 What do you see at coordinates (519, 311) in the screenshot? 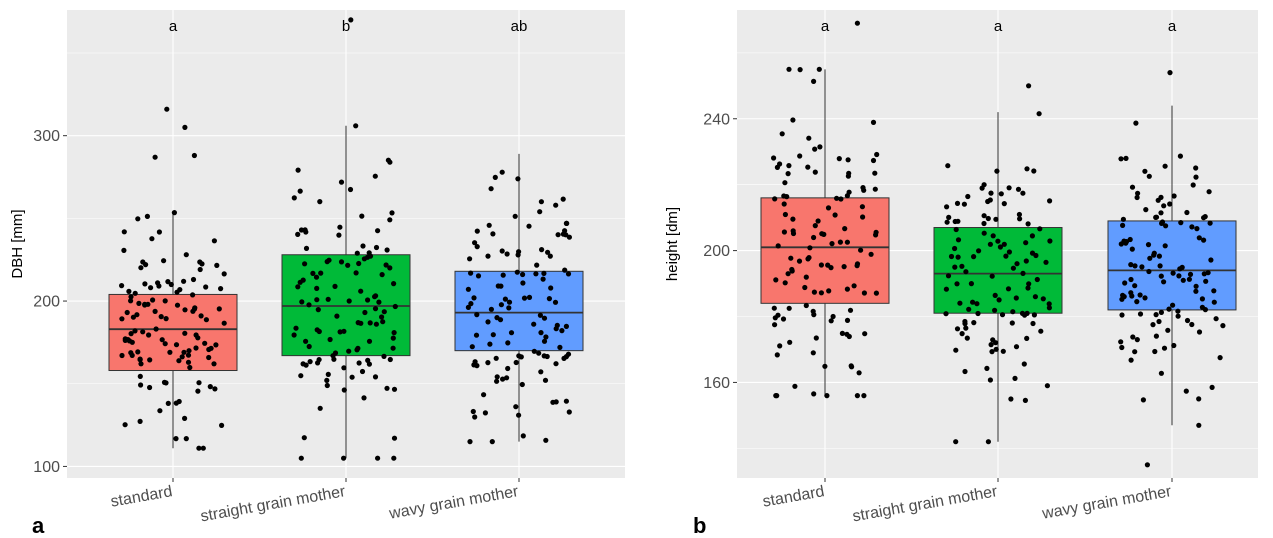
I see `box-body` at bounding box center [519, 311].